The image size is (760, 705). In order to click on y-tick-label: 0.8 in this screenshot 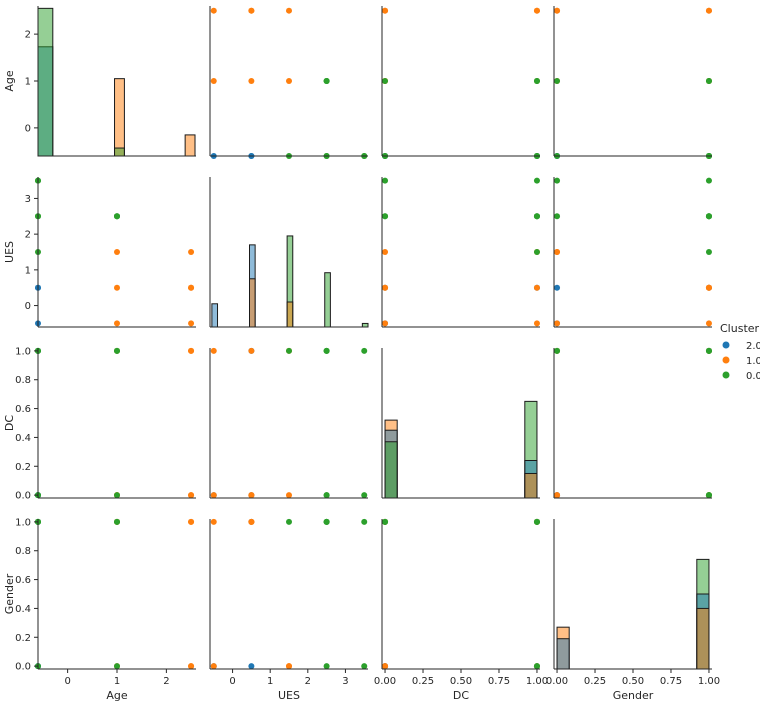, I will do `click(23, 380)`.